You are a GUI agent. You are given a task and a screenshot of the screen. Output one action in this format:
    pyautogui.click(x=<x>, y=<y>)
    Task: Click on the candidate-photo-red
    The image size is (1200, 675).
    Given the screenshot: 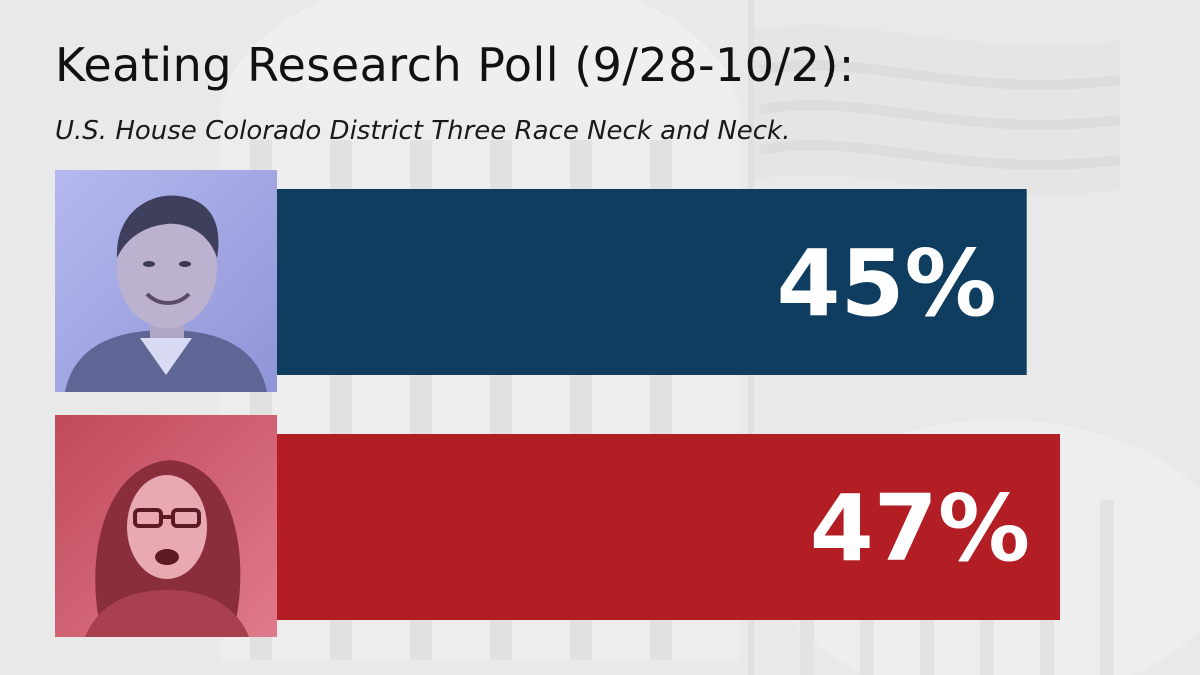 What is the action you would take?
    pyautogui.click(x=166, y=526)
    